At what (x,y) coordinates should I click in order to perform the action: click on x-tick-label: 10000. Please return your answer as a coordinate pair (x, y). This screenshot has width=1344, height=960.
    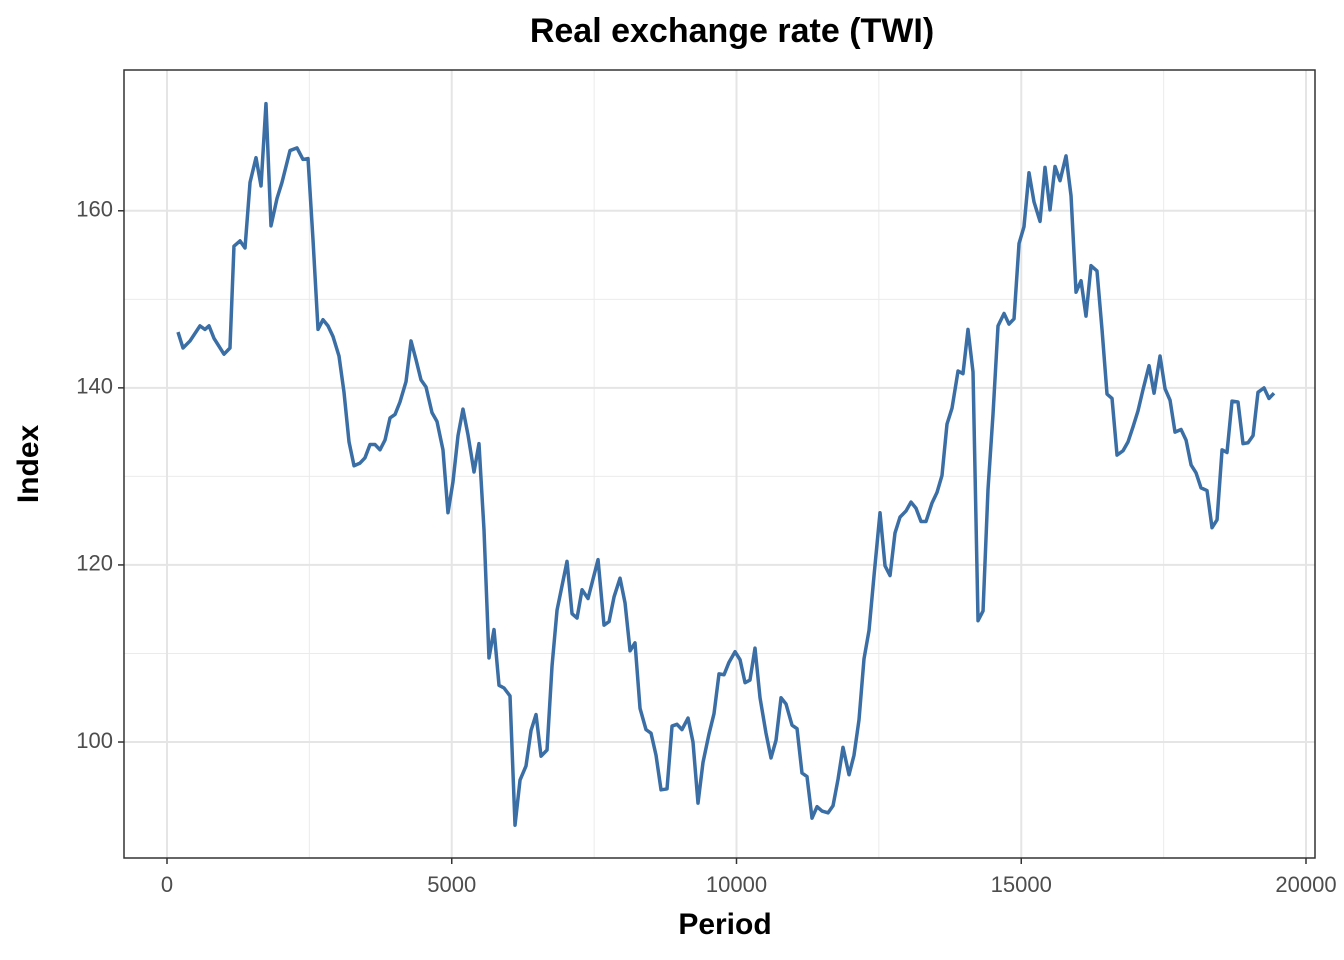
    Looking at the image, I should click on (736, 884).